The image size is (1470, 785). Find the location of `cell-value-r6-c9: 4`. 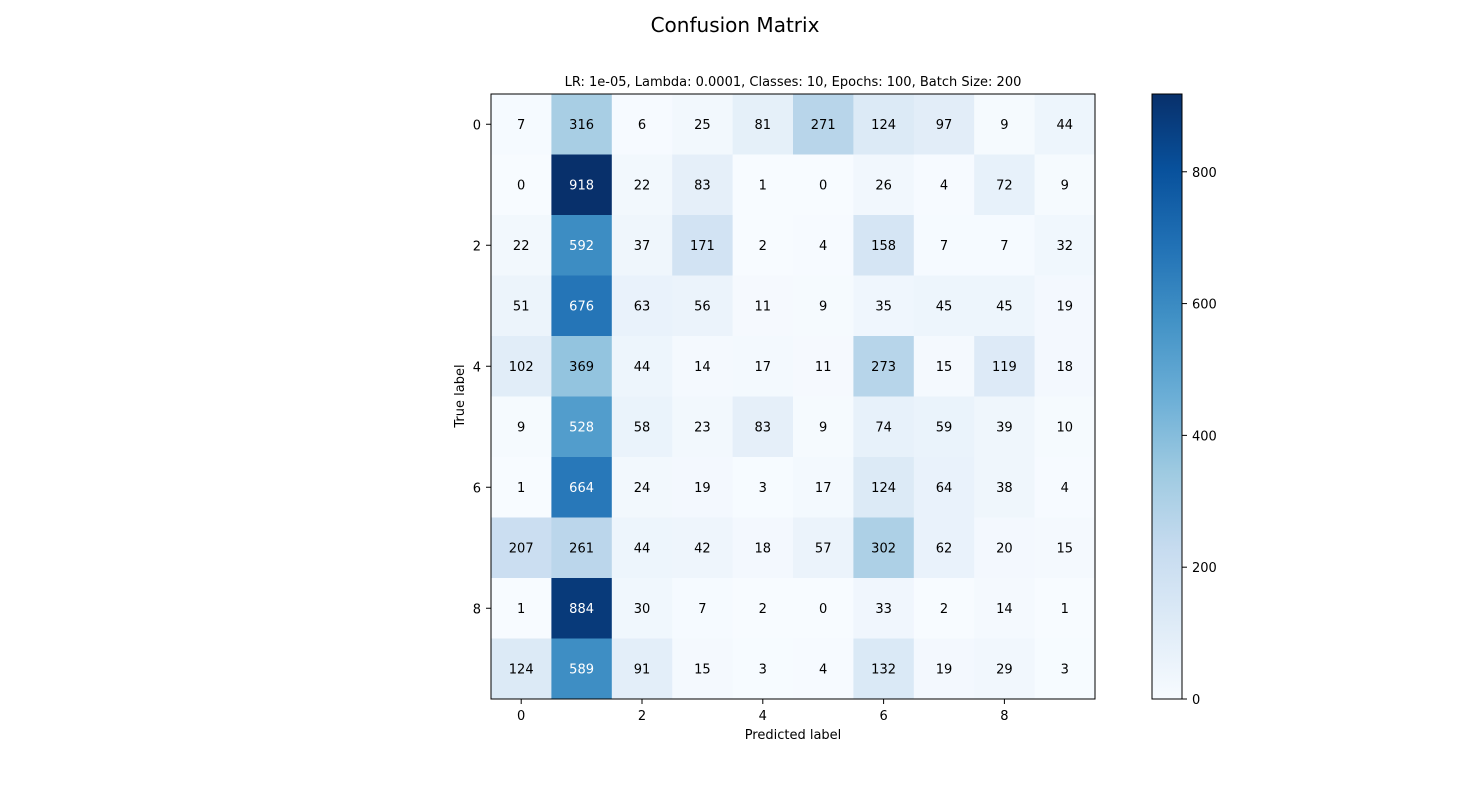

cell-value-r6-c9: 4 is located at coordinates (1065, 488).